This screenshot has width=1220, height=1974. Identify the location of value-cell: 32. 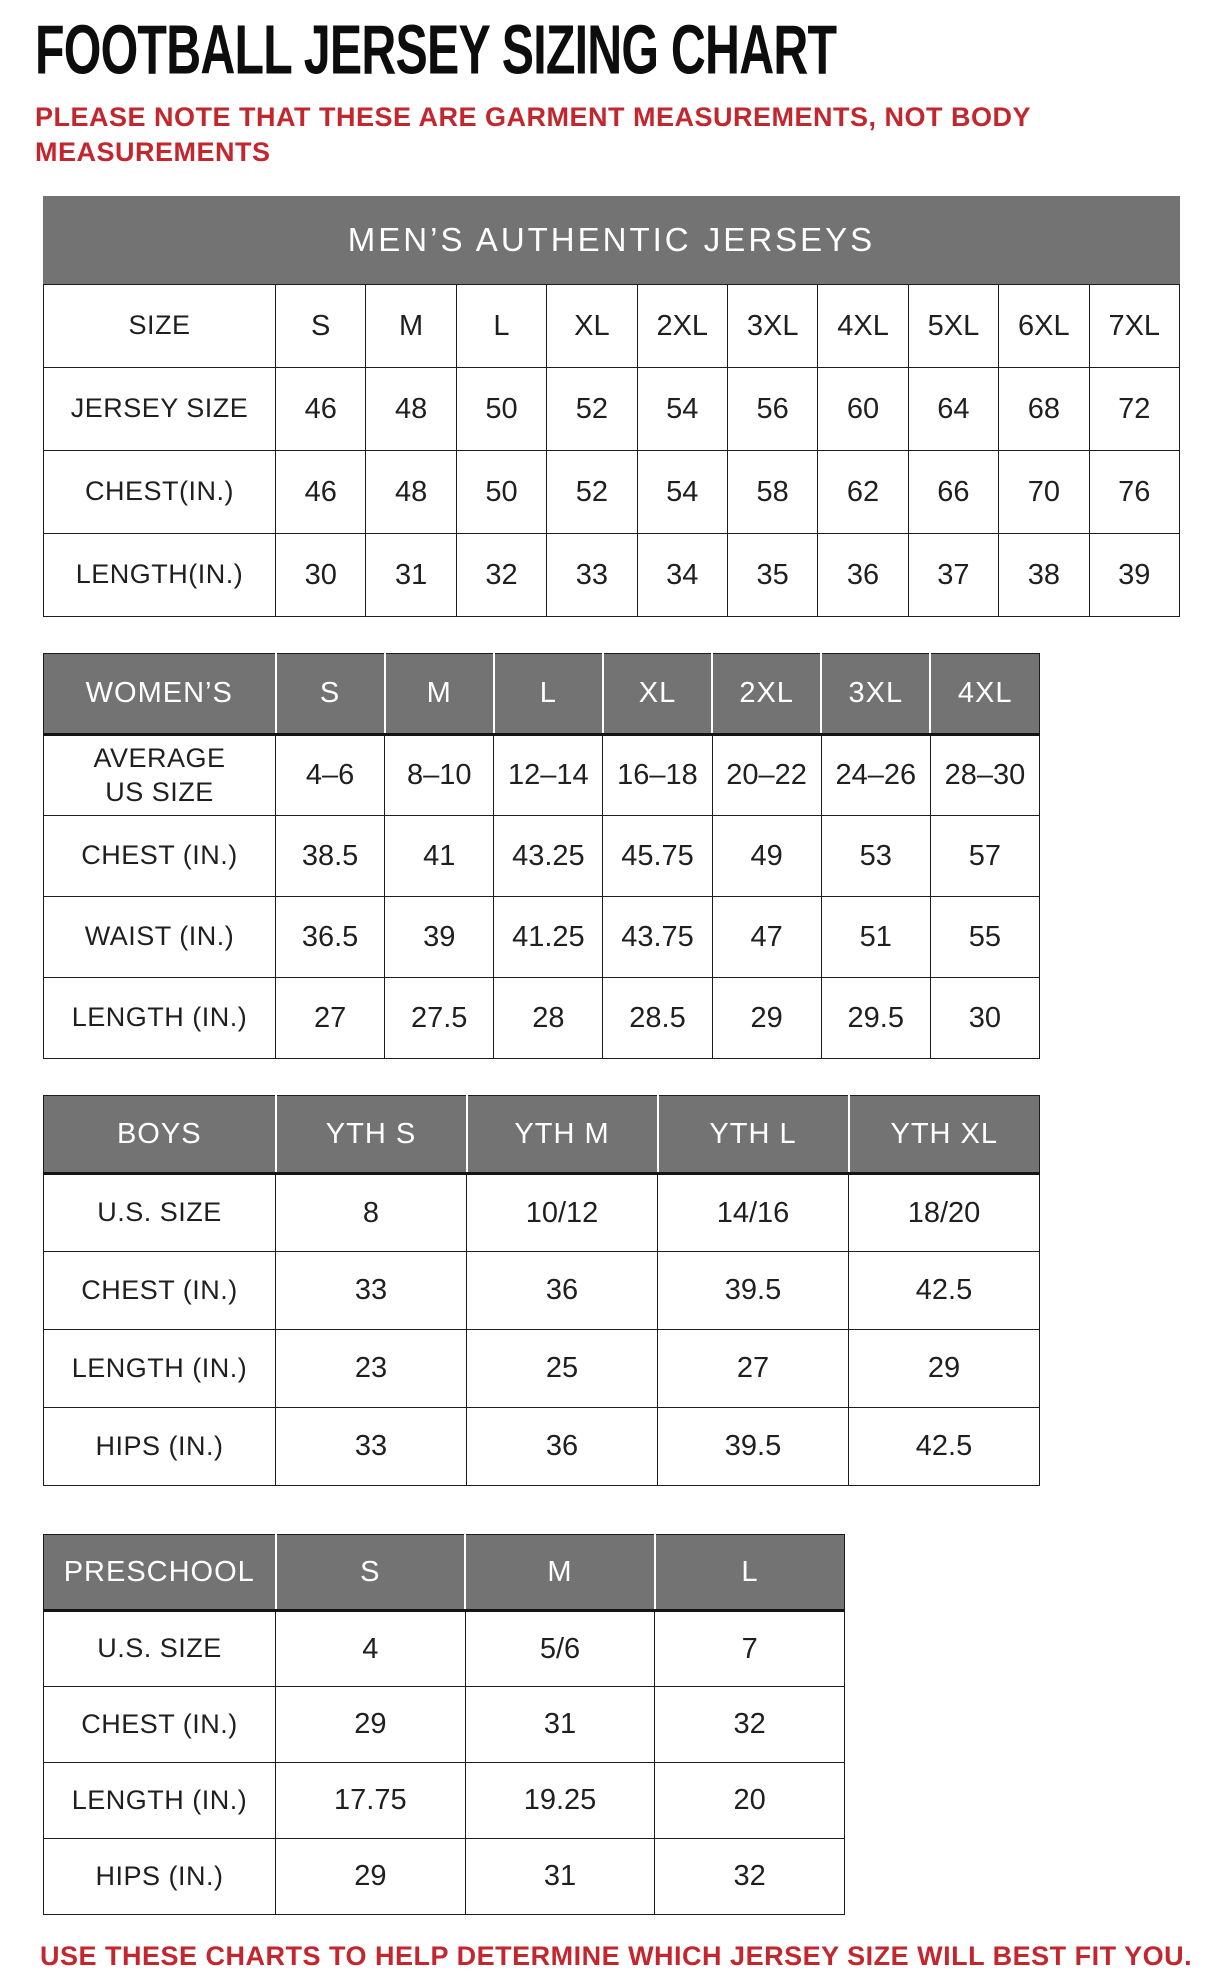
(749, 1877).